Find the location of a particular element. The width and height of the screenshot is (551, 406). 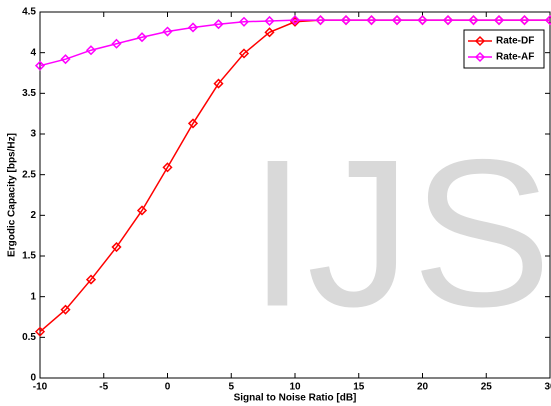

legend-label: Rate-AF is located at coordinates (515, 57).